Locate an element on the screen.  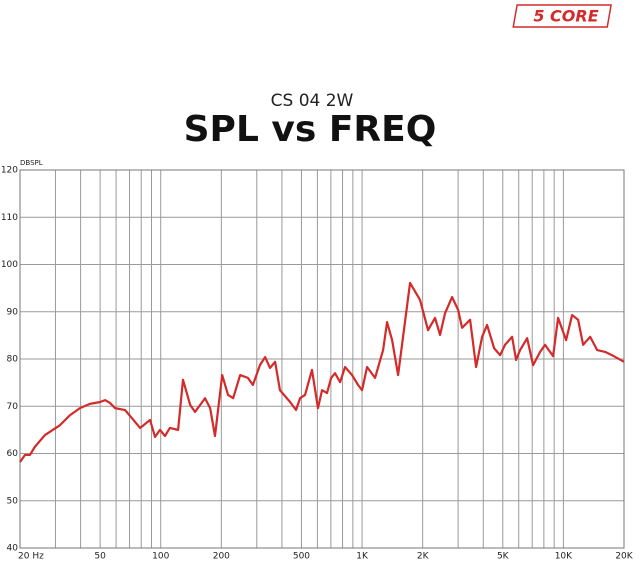
y-tick-label: 100 is located at coordinates (9, 265).